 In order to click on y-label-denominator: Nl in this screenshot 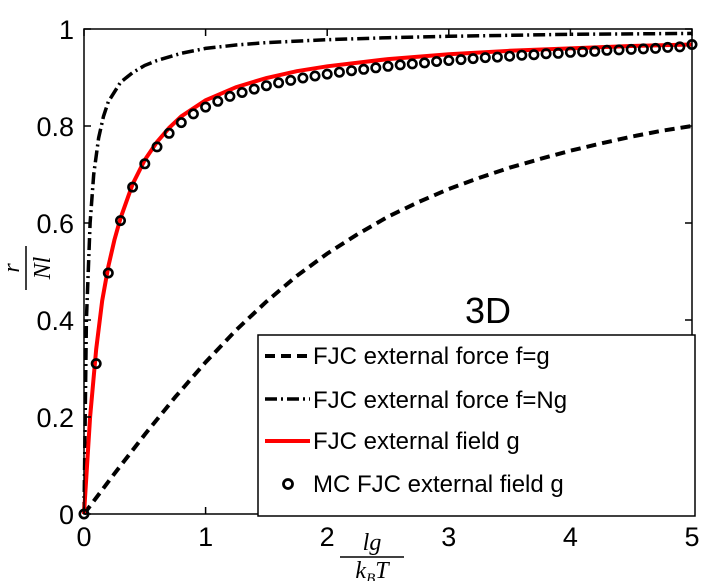, I will do `click(43, 268)`.